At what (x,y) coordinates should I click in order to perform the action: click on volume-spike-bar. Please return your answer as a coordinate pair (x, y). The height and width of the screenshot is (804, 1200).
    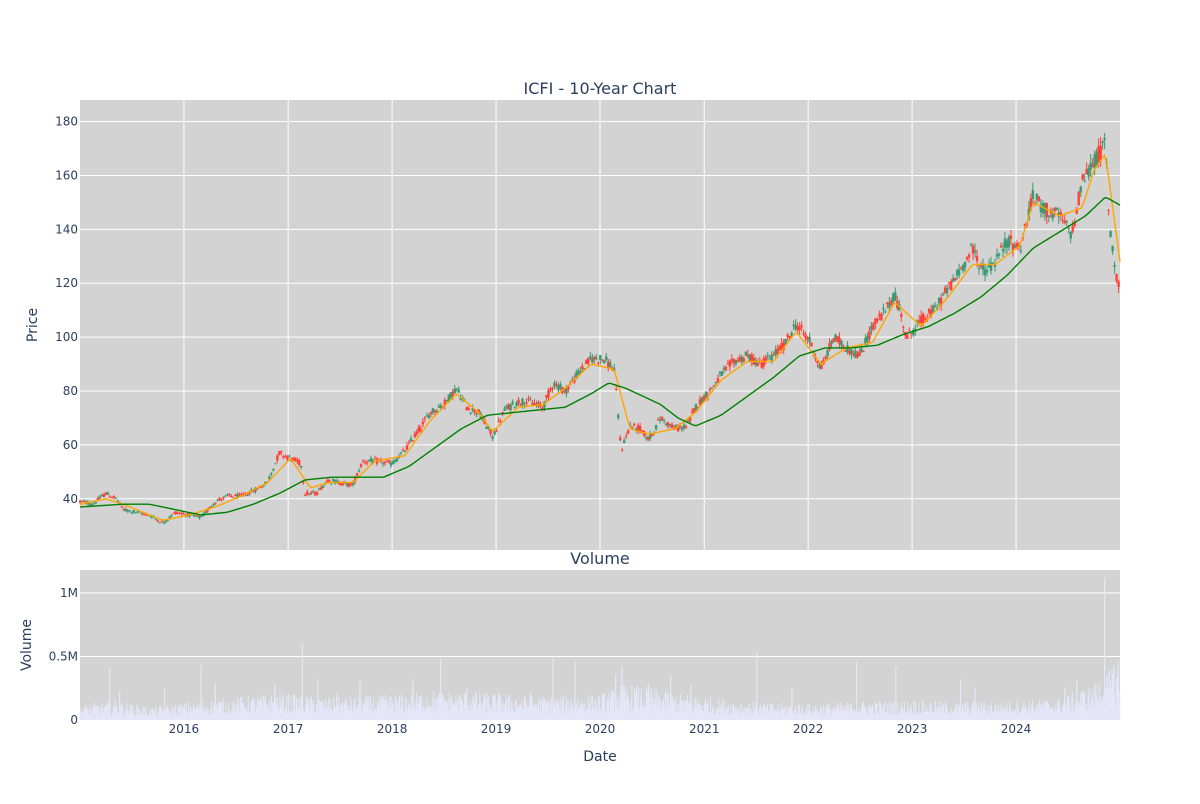
    Looking at the image, I should click on (215, 701).